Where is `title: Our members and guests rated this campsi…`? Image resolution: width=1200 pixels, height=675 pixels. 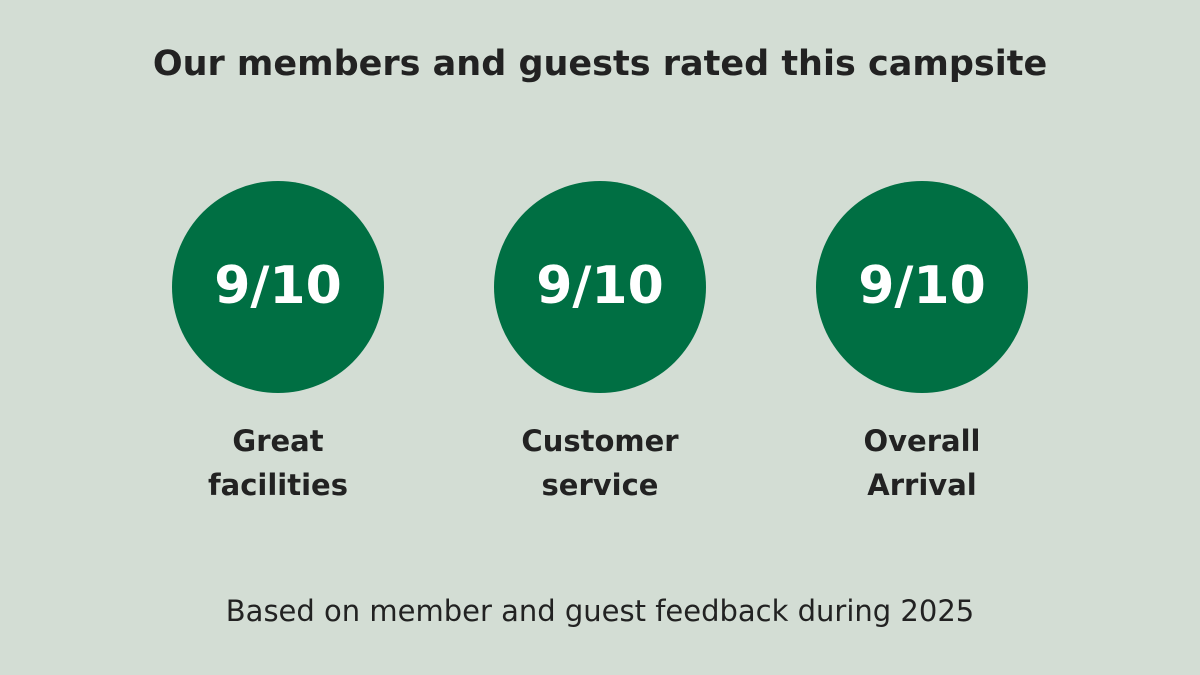
title: Our members and guests rated this campsi… is located at coordinates (600, 64).